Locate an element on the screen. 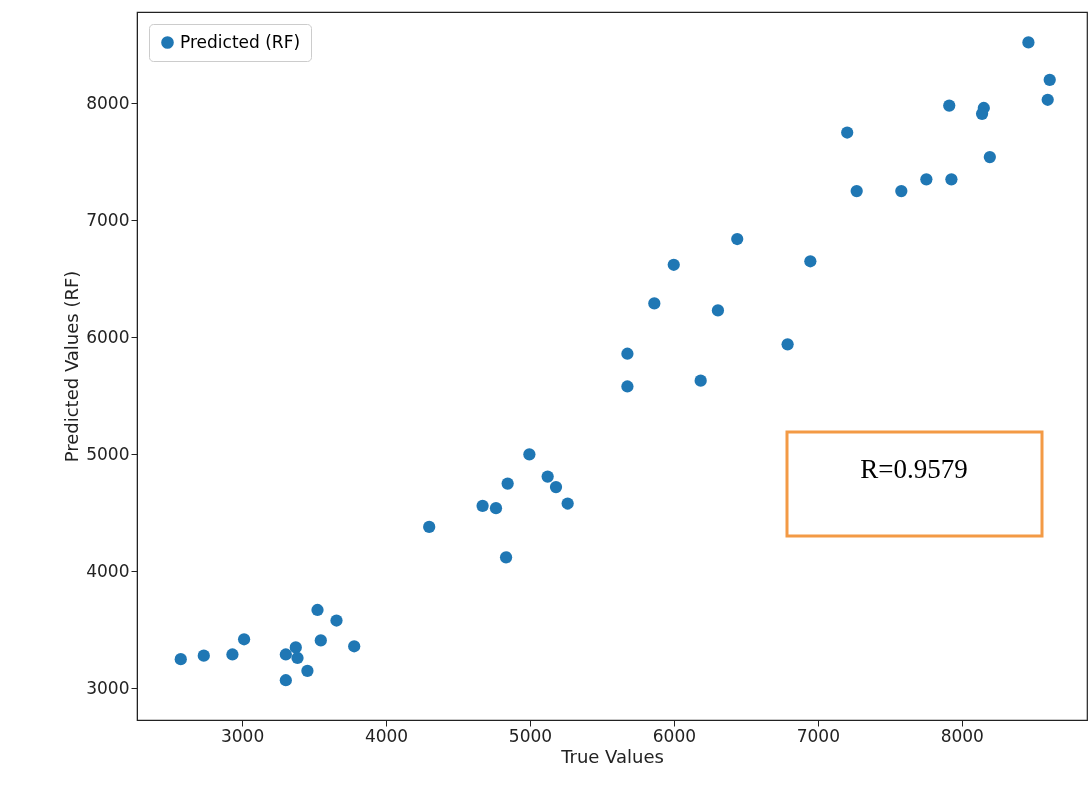 The height and width of the screenshot is (805, 1089). y-tick-label: 4000 is located at coordinates (108, 570).